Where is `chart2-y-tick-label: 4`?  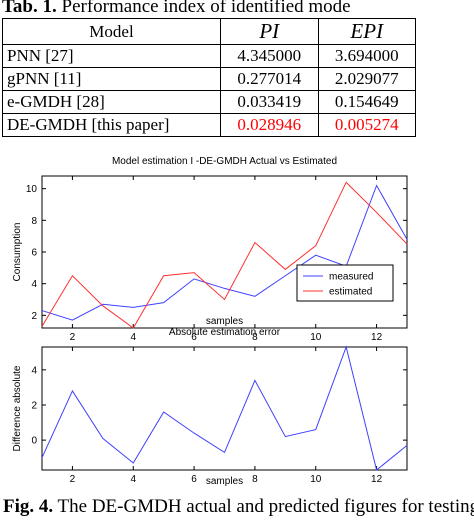 chart2-y-tick-label: 4 is located at coordinates (34, 370).